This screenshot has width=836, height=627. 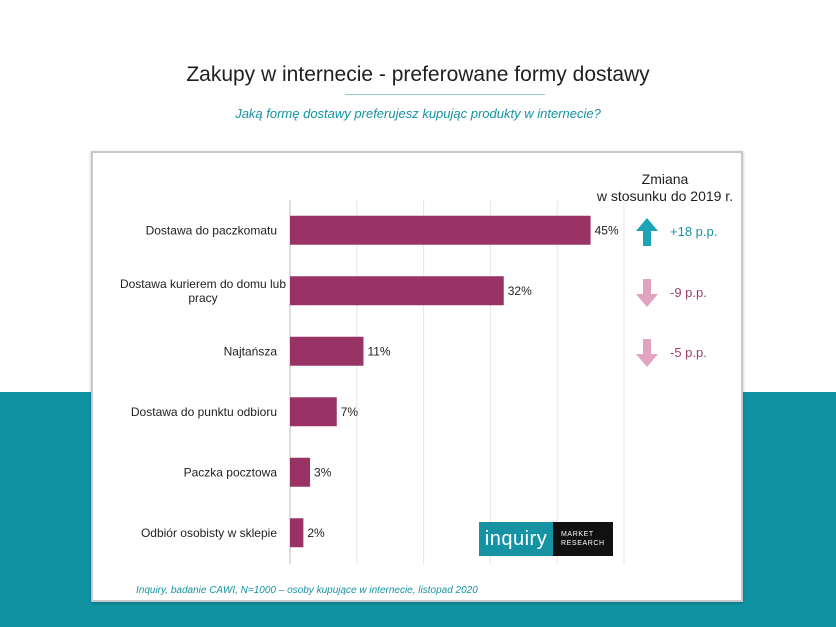 I want to click on change-header: Zmiana w stosunku do 2019 r., so click(x=665, y=188).